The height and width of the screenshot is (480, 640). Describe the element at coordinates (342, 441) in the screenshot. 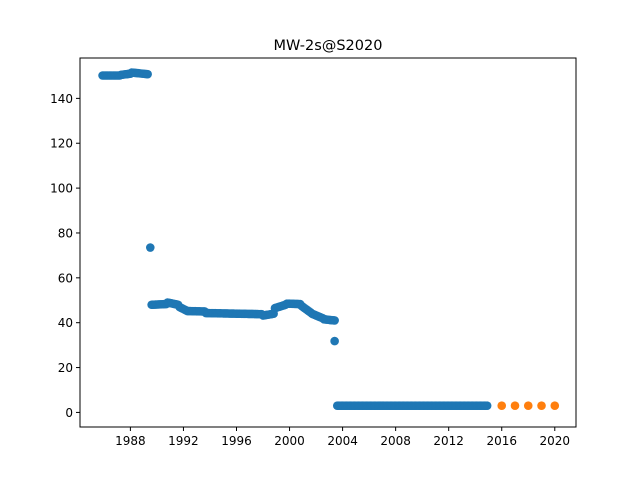

I see `x-tick-label: 2004` at that location.